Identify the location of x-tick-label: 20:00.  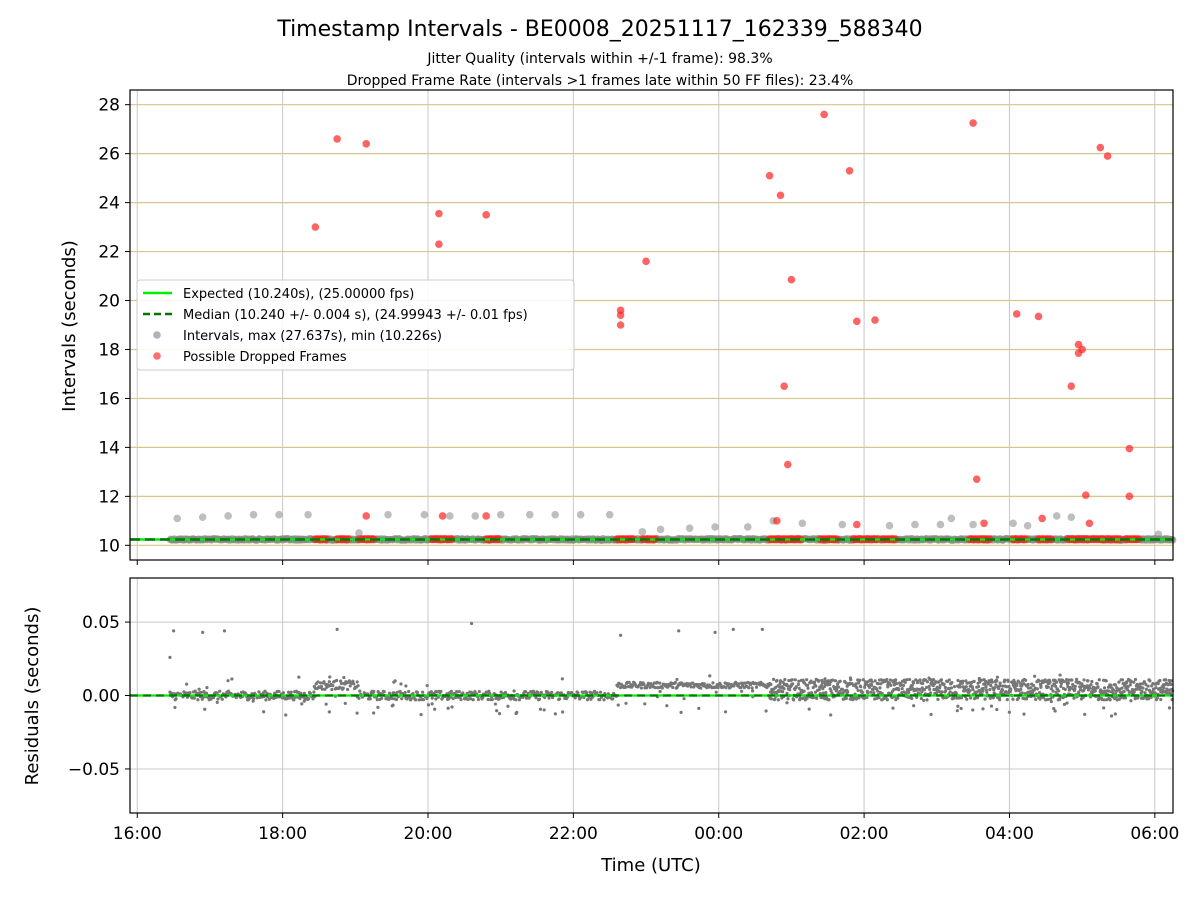
(428, 834).